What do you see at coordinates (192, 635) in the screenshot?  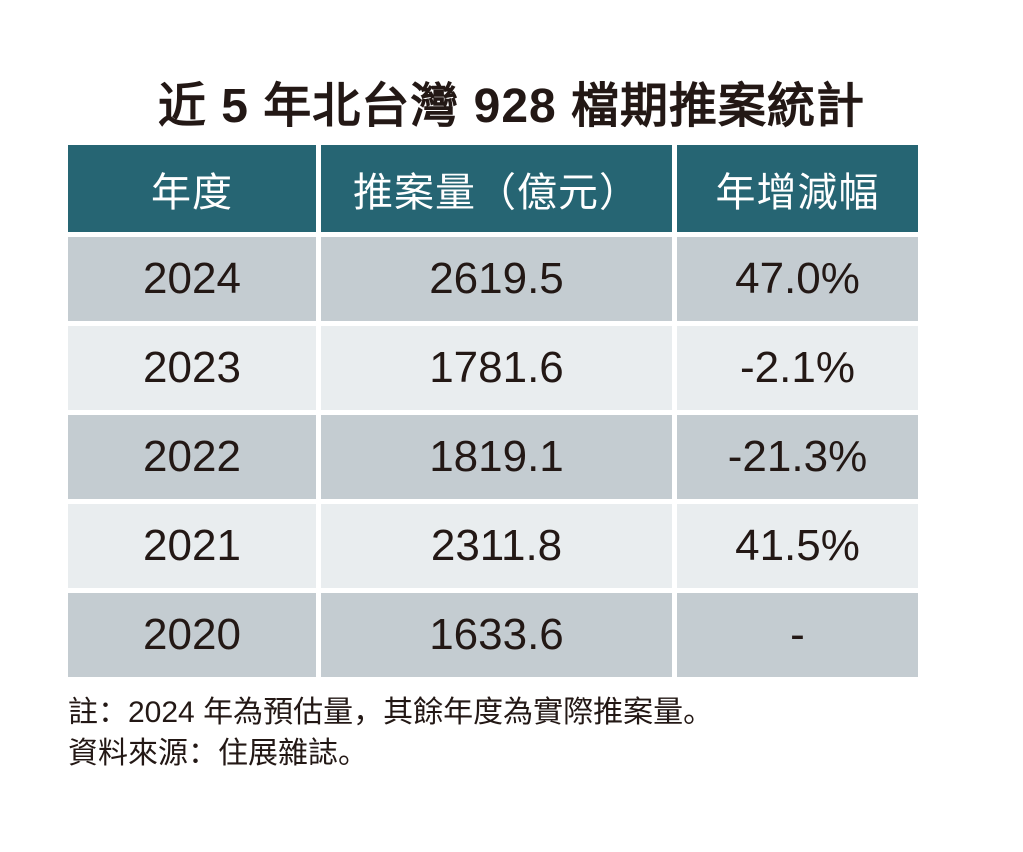 I see `table-cell-year: 2020` at bounding box center [192, 635].